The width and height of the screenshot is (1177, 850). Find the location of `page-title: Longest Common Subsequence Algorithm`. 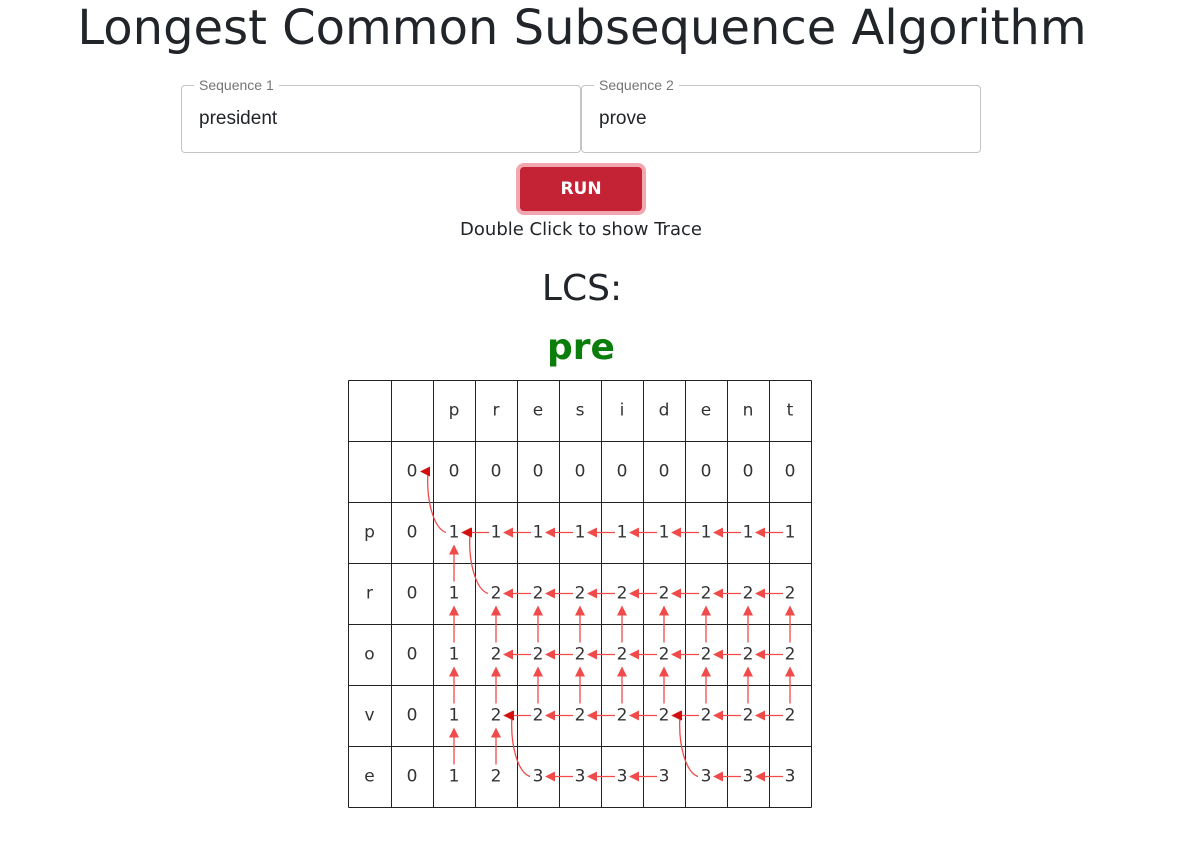

page-title: Longest Common Subsequence Algorithm is located at coordinates (582, 28).